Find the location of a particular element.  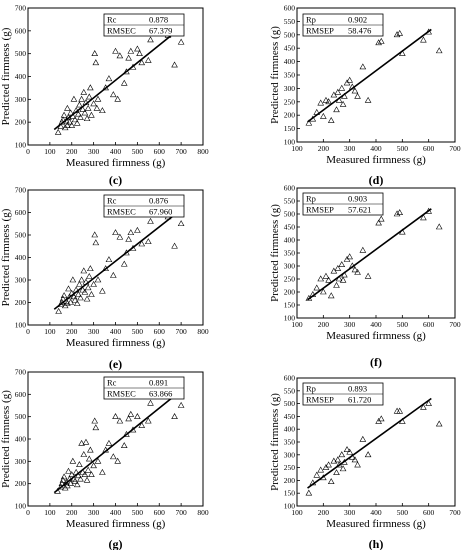

panel-label: (d) is located at coordinates (376, 180).